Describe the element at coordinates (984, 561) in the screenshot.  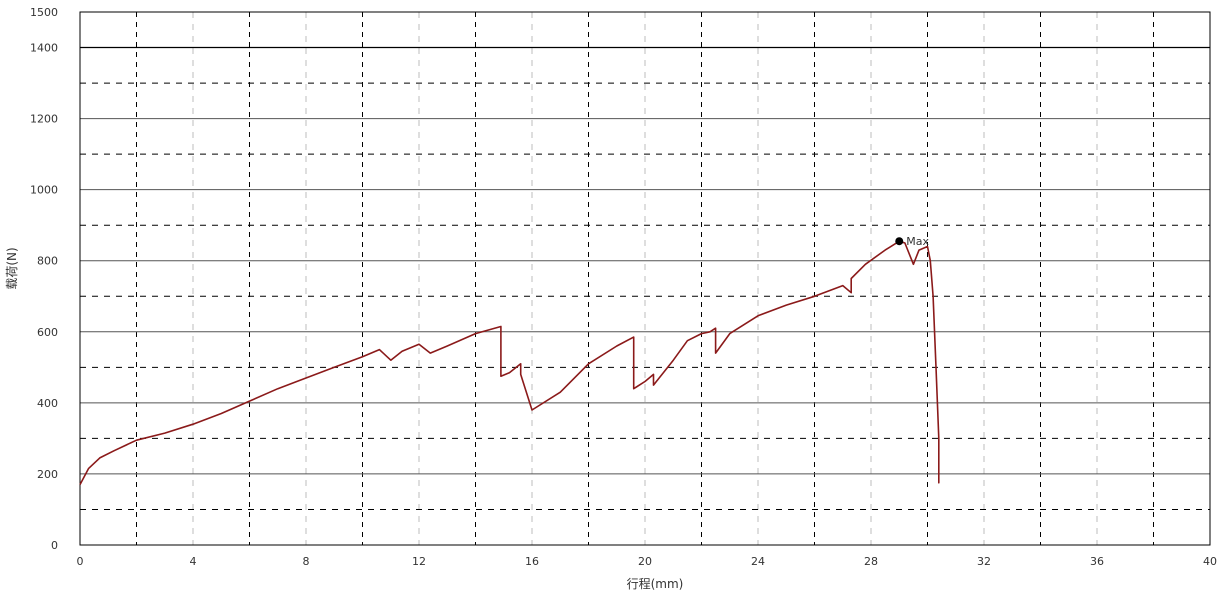
I see `x-tick-label: 32` at that location.